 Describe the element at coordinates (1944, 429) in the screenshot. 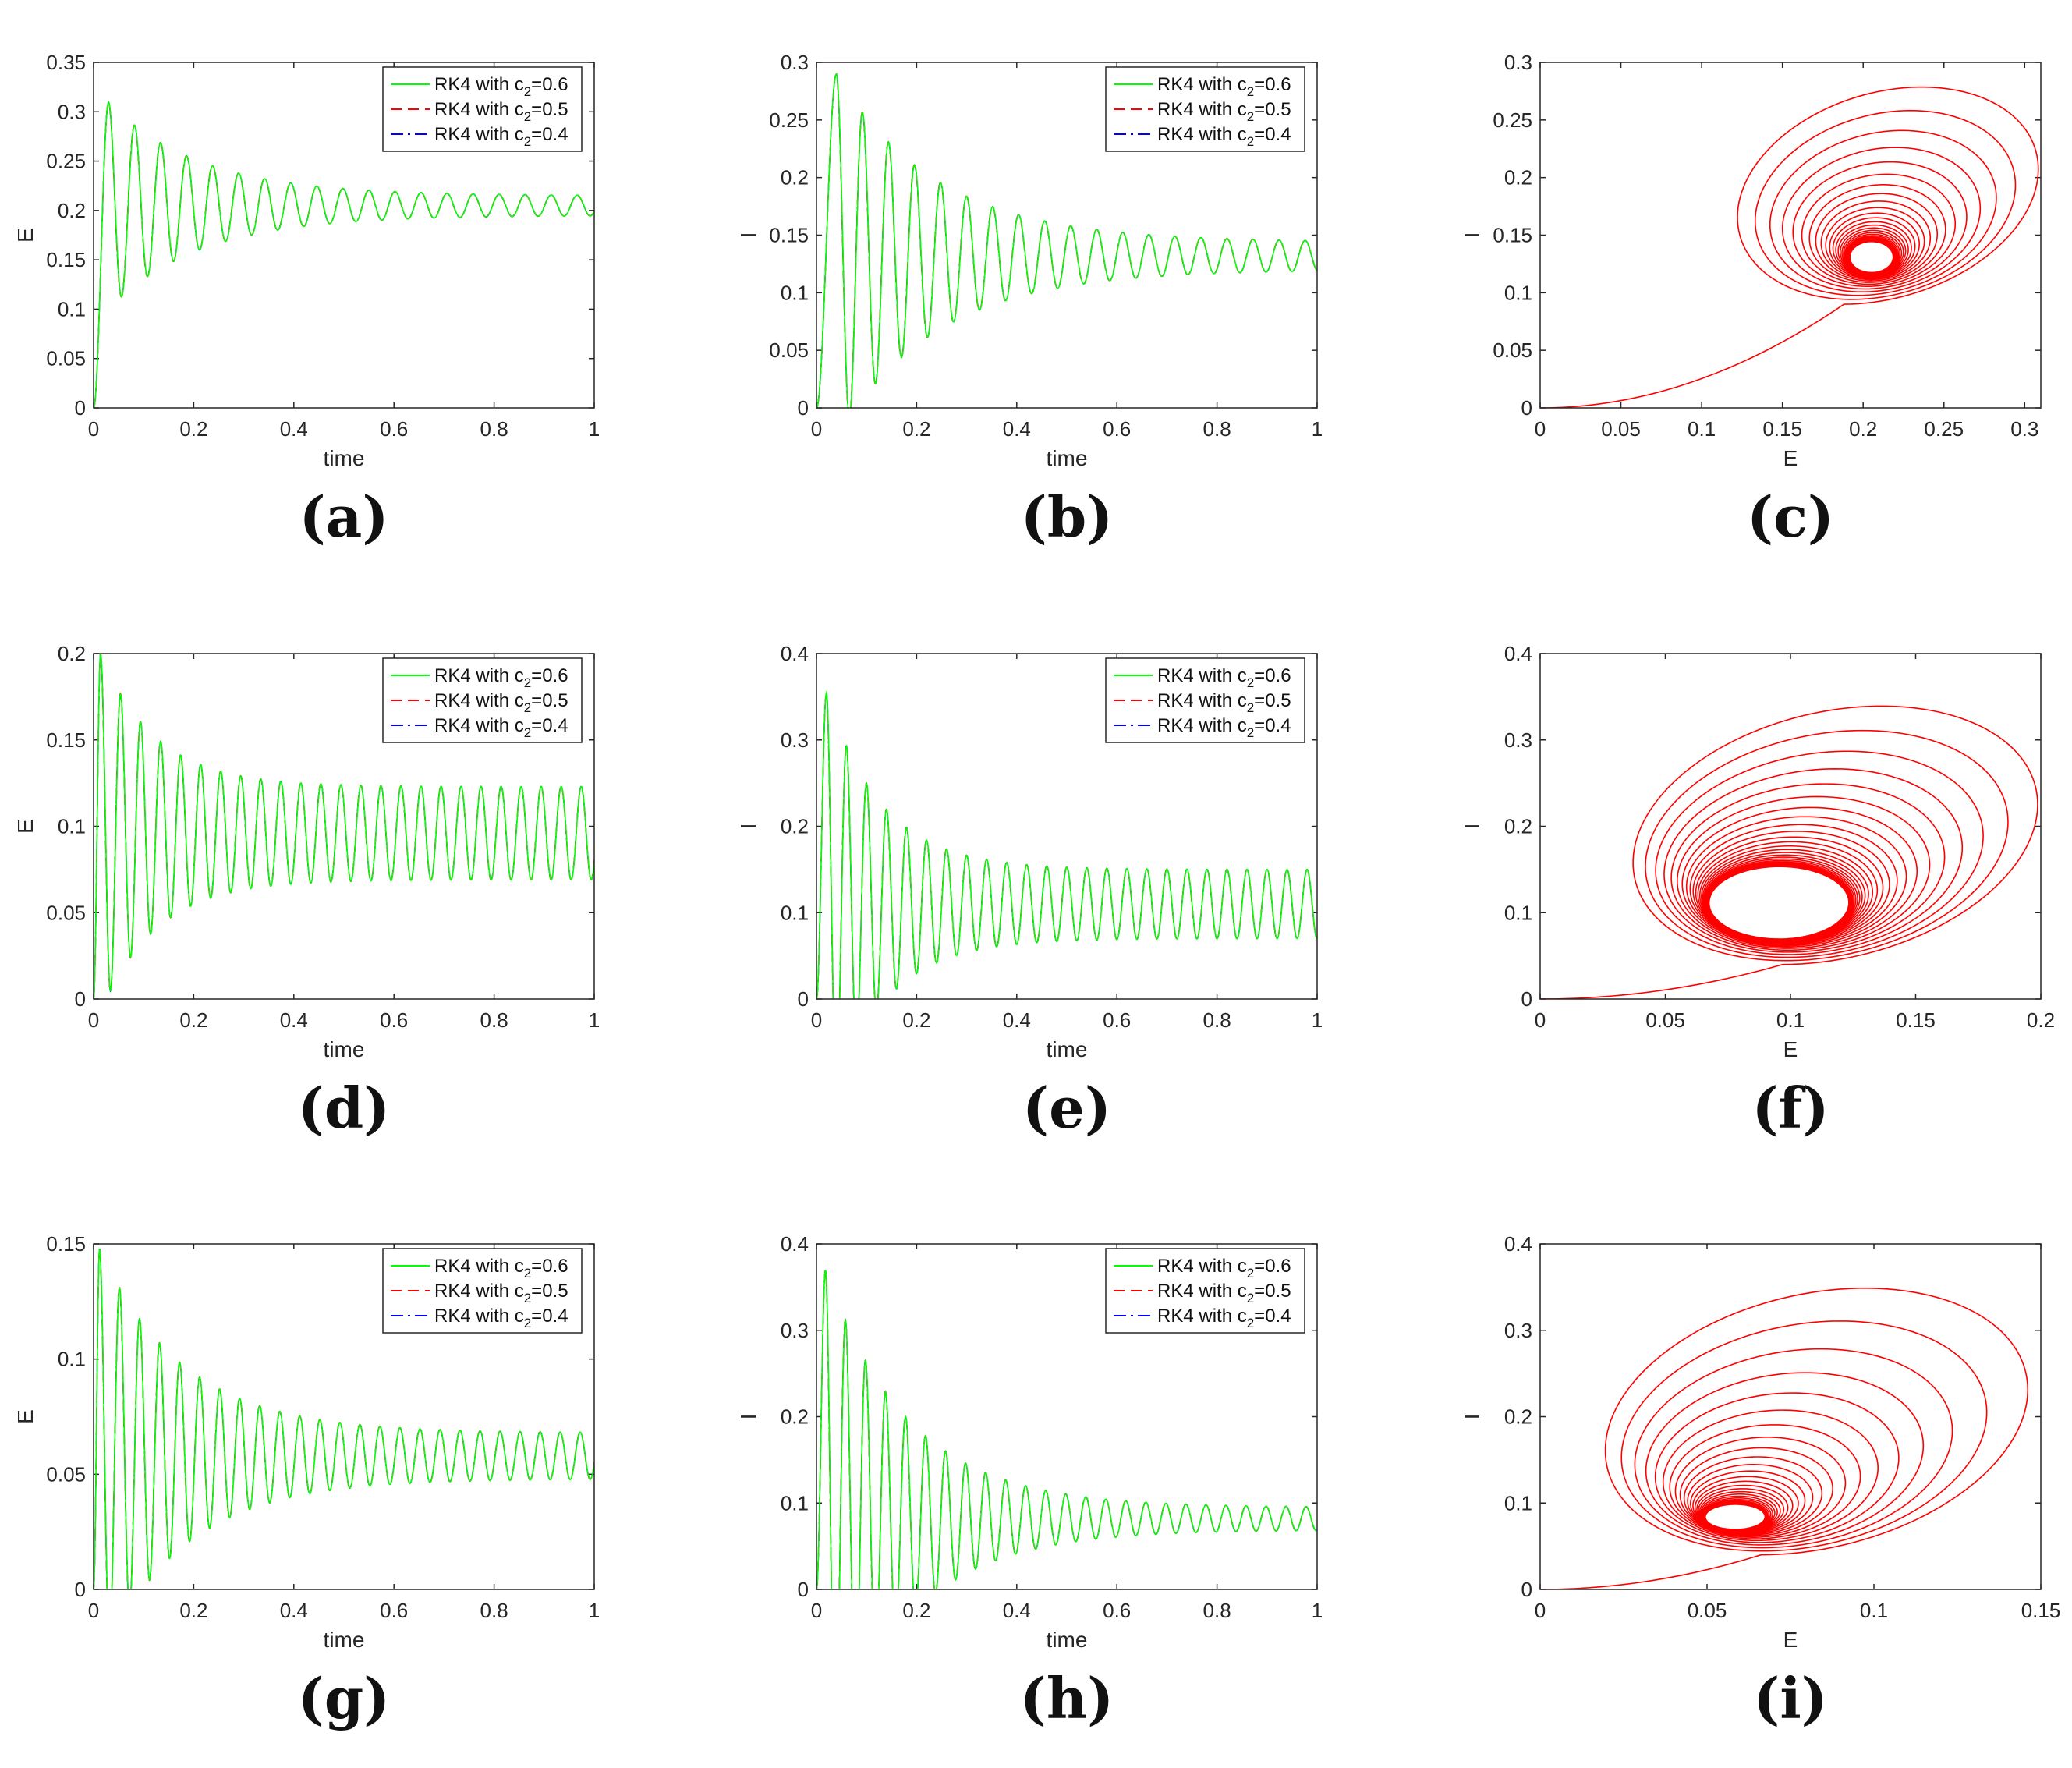

I see `x-tick-label: 0.25` at that location.